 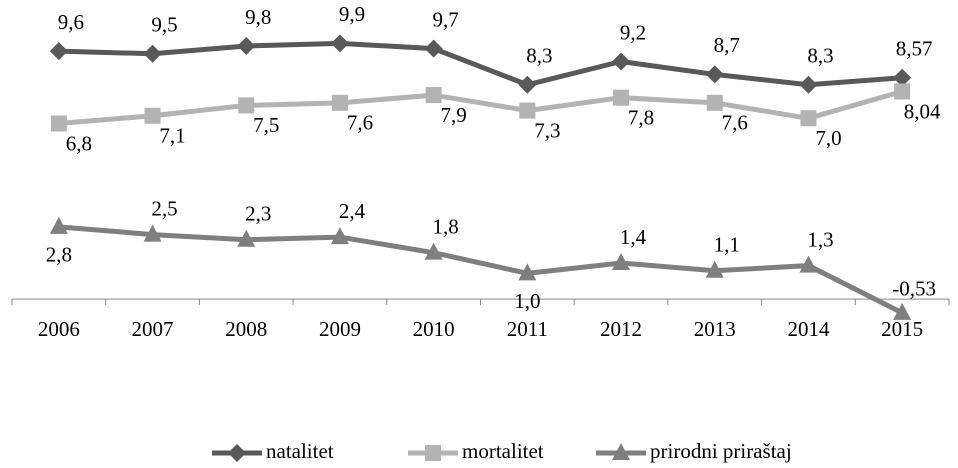 What do you see at coordinates (914, 289) in the screenshot?
I see `data-label: -0,53` at bounding box center [914, 289].